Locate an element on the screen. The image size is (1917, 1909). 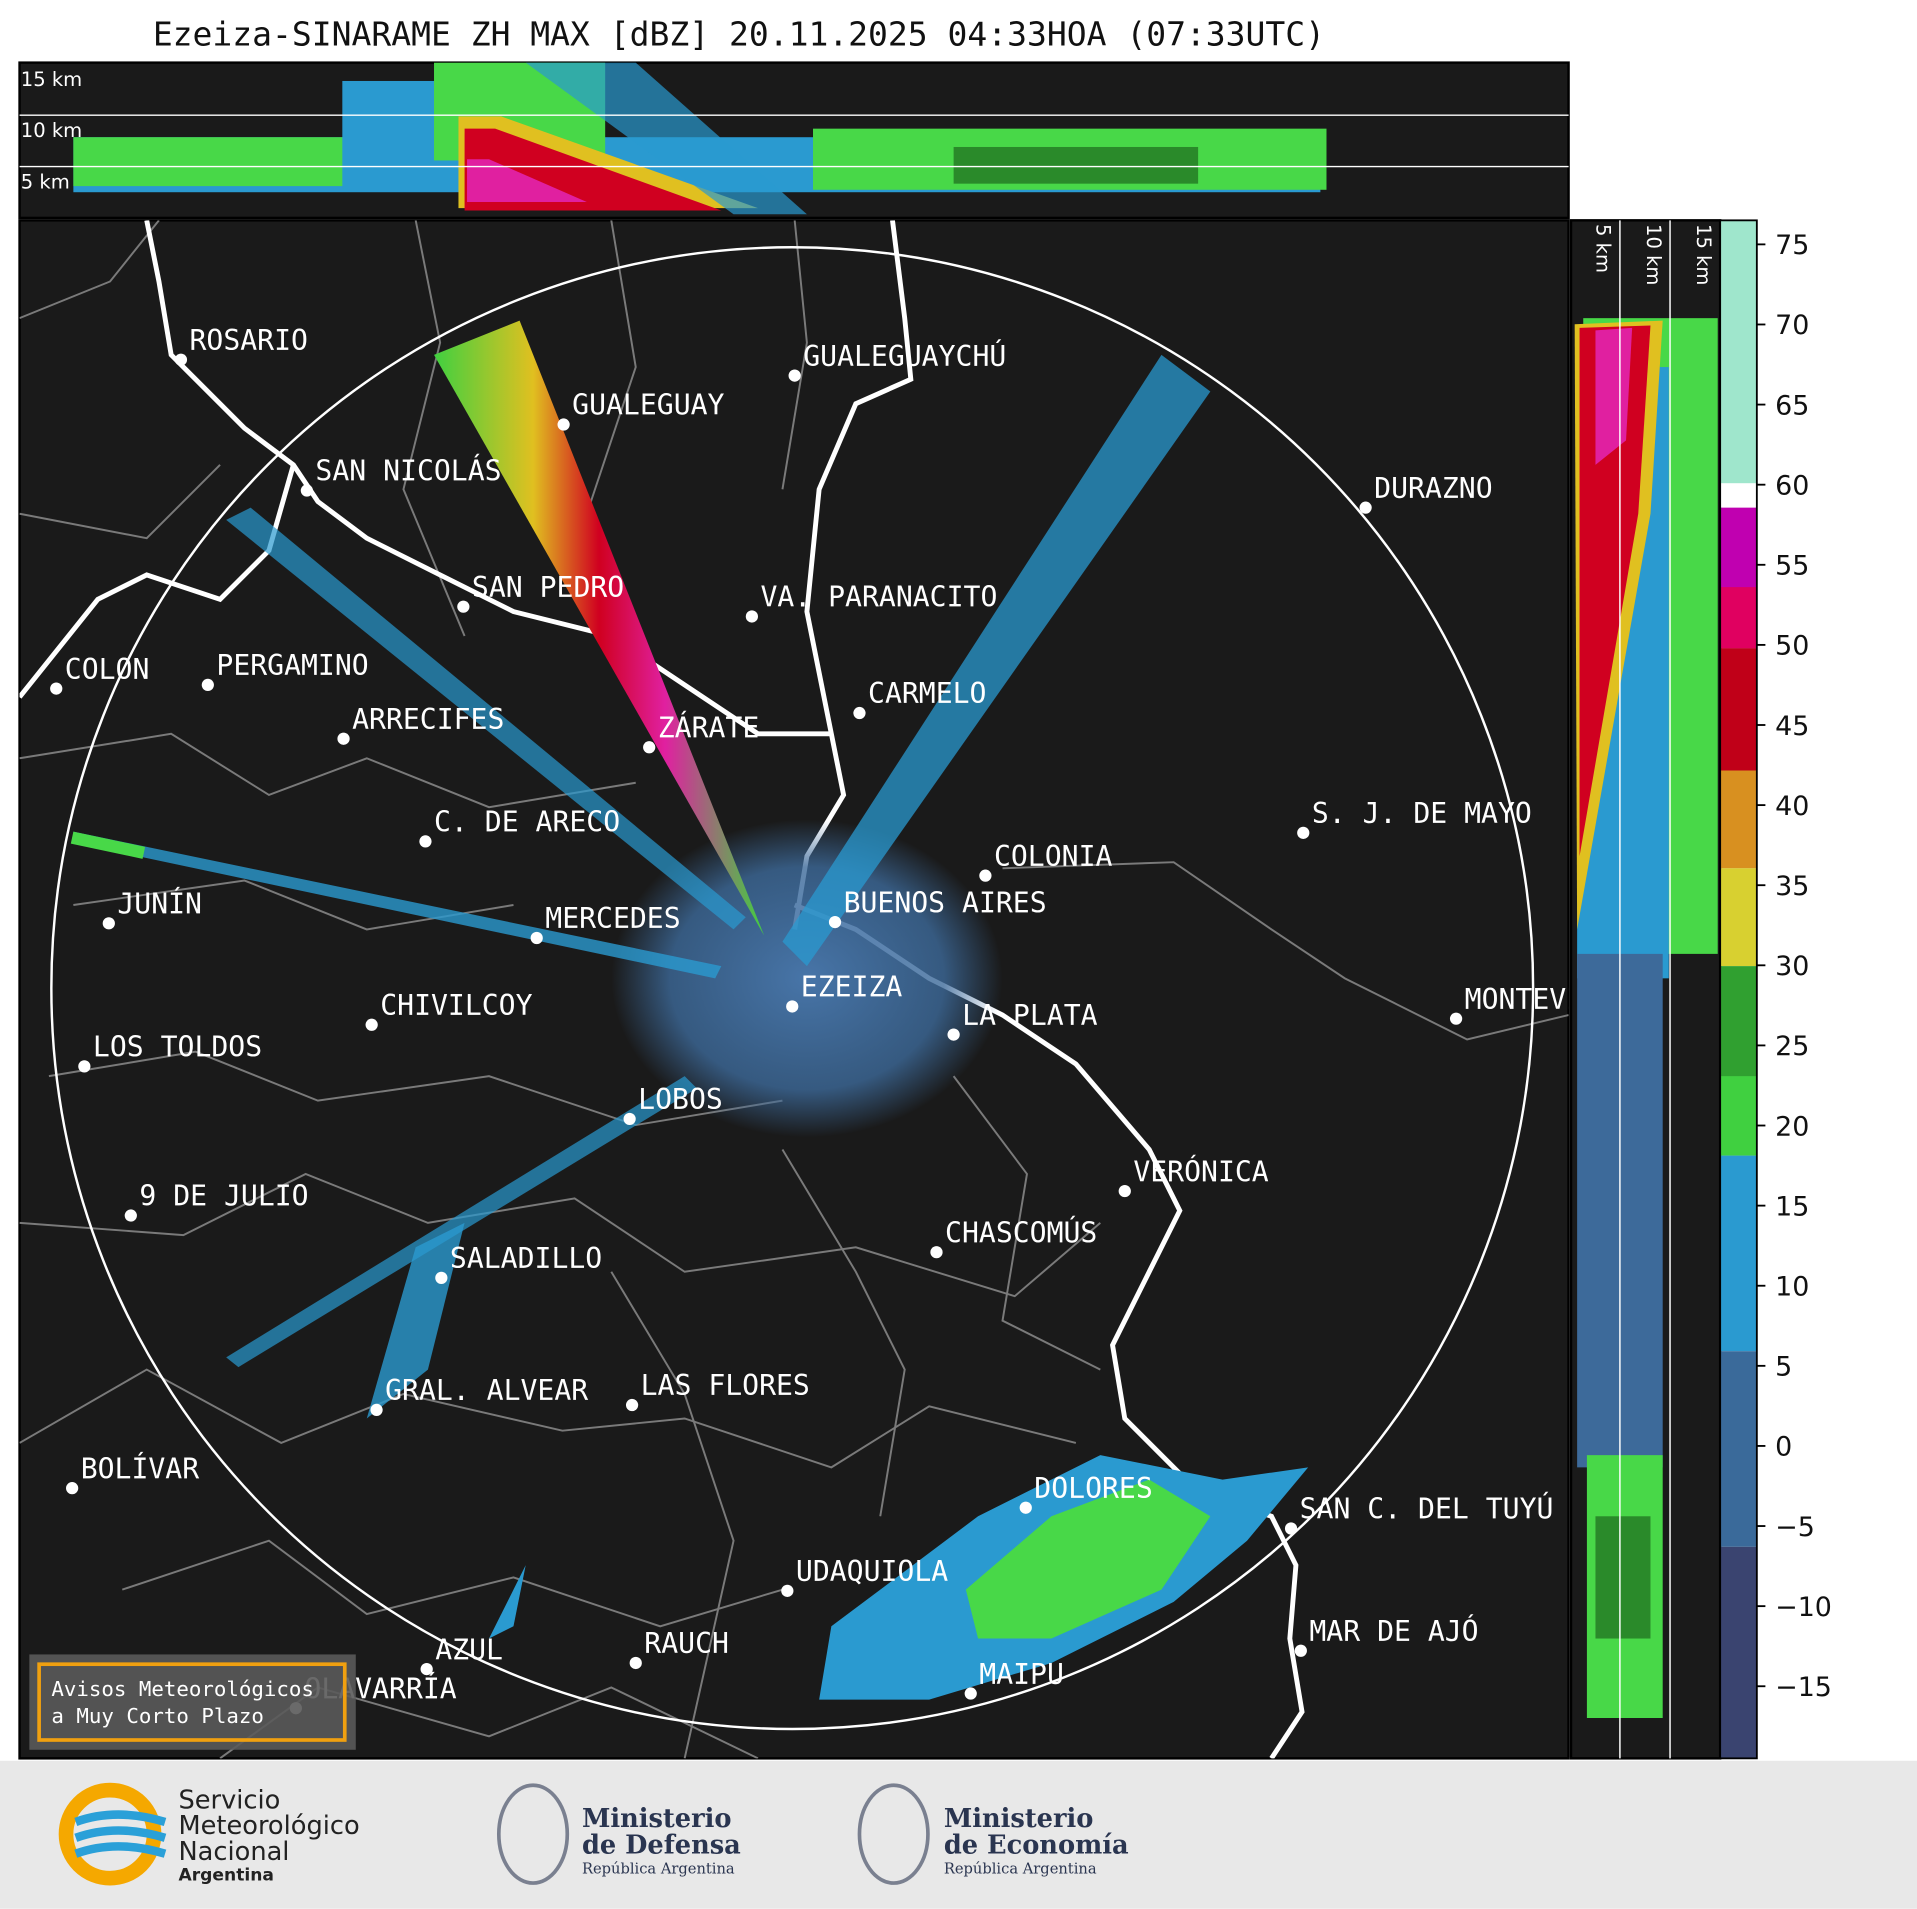
city-label: SAN PEDRO is located at coordinates (548, 587).